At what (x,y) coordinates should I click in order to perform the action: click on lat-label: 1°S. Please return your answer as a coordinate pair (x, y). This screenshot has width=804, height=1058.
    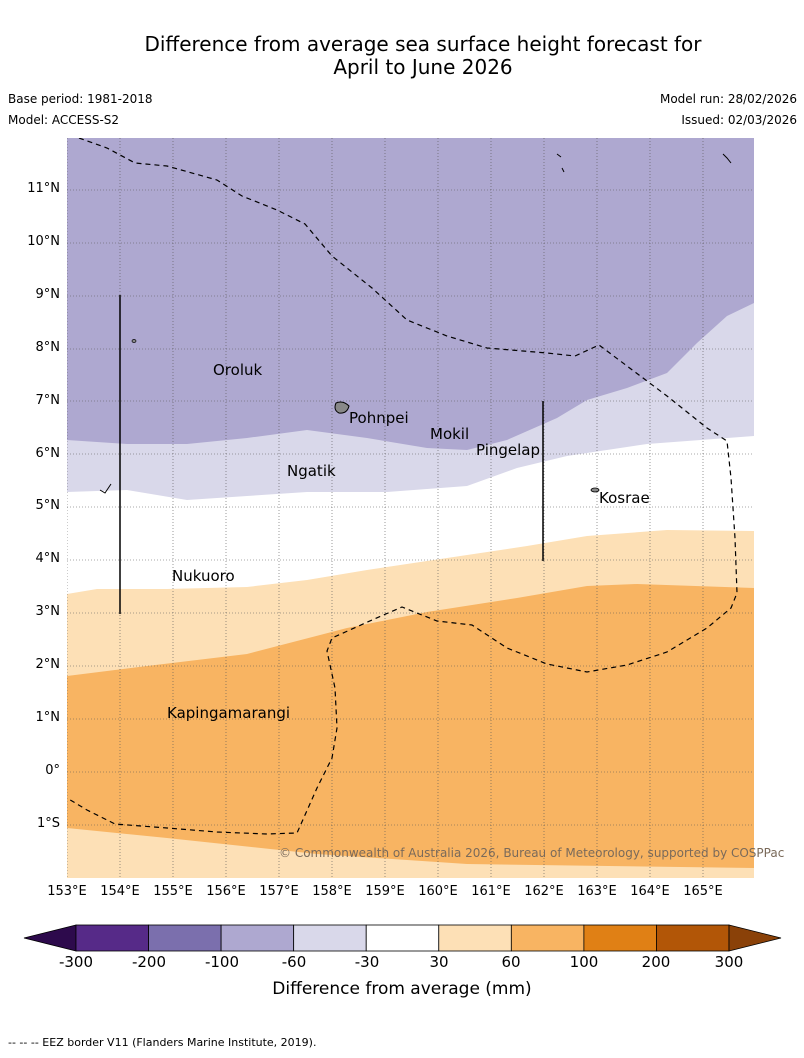
    Looking at the image, I should click on (48, 823).